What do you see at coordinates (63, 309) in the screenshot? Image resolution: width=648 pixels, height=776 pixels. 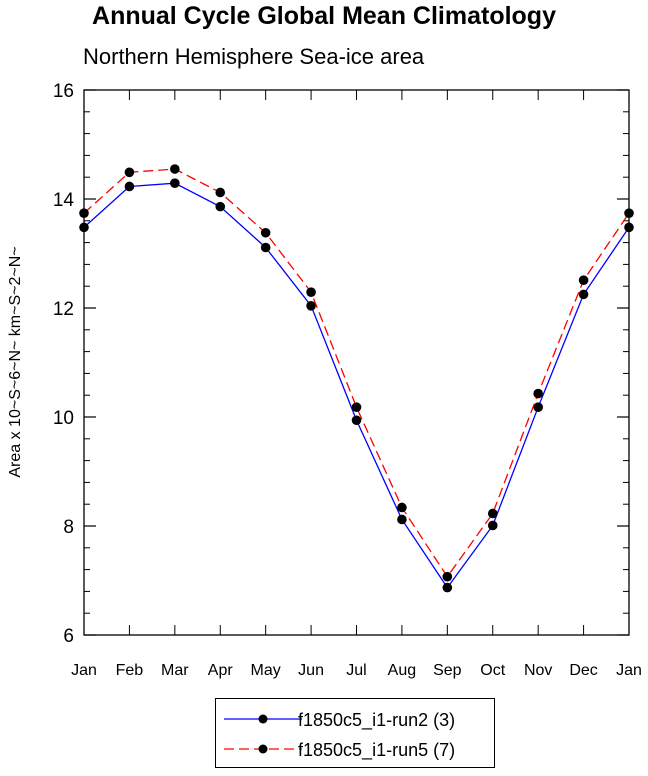 I see `y-tick-label: 12` at bounding box center [63, 309].